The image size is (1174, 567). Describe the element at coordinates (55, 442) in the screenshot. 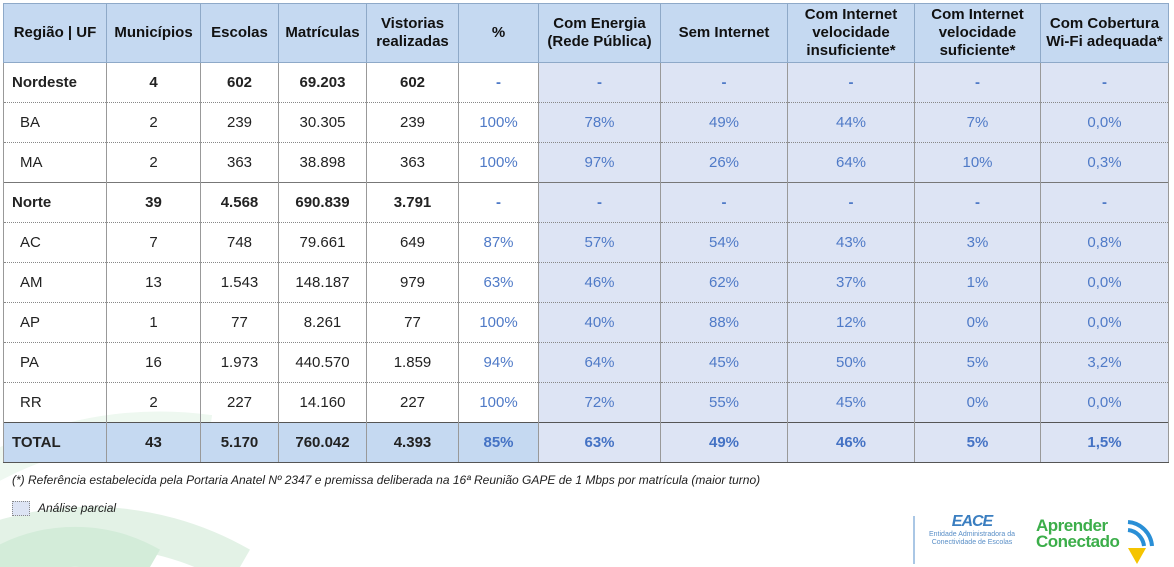

I see `table-cell: TOTAL` at that location.